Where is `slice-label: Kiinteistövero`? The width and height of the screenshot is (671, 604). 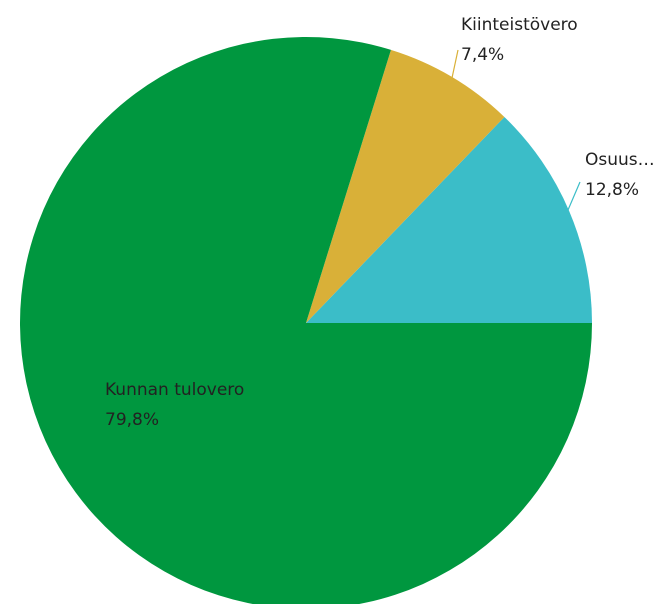 slice-label: Kiinteistövero is located at coordinates (519, 25).